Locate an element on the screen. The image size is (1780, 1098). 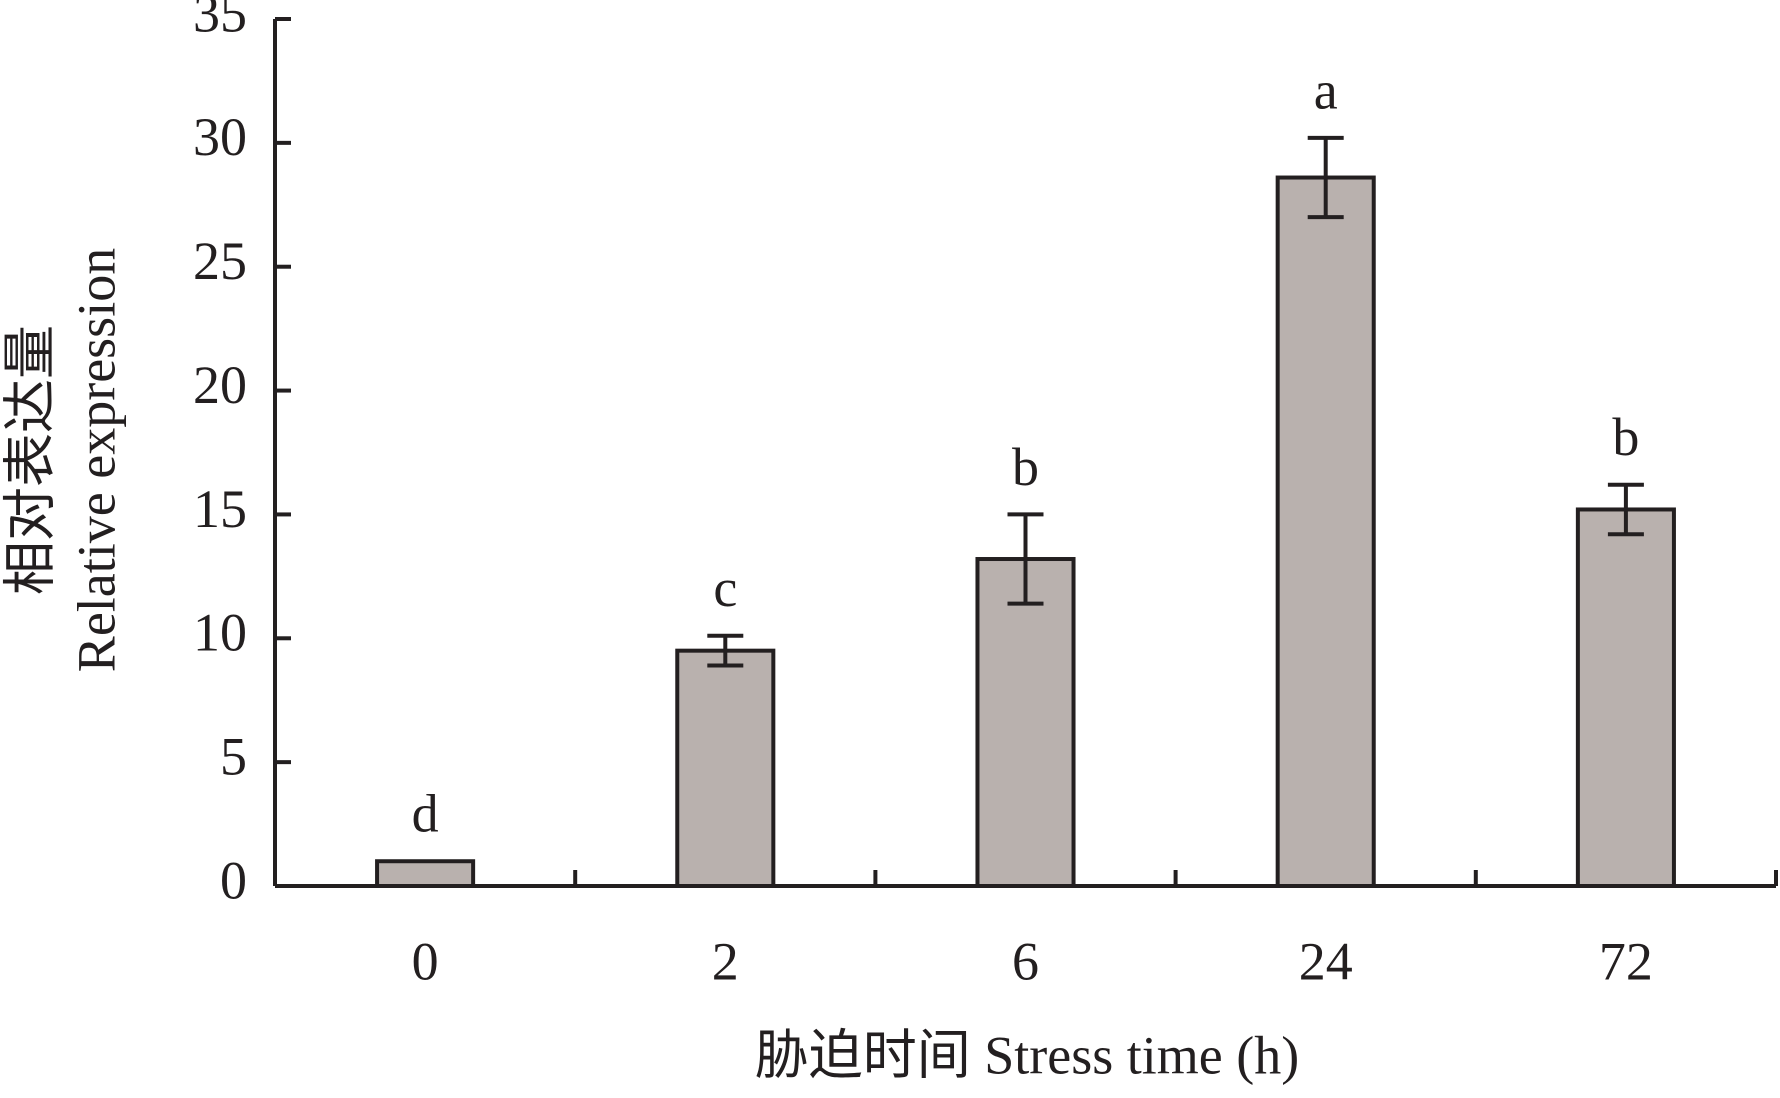
significance-label: a is located at coordinates (1326, 90).